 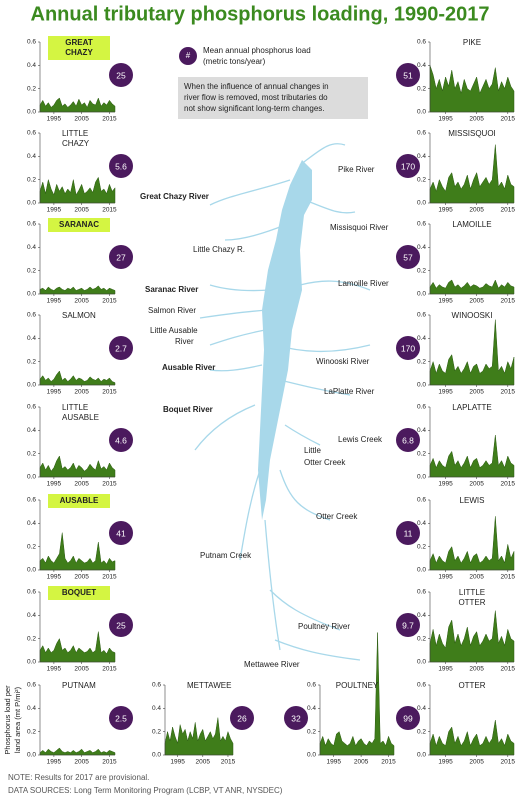 What do you see at coordinates (472, 592) in the screenshot?
I see `panel-name: LITTLE` at bounding box center [472, 592].